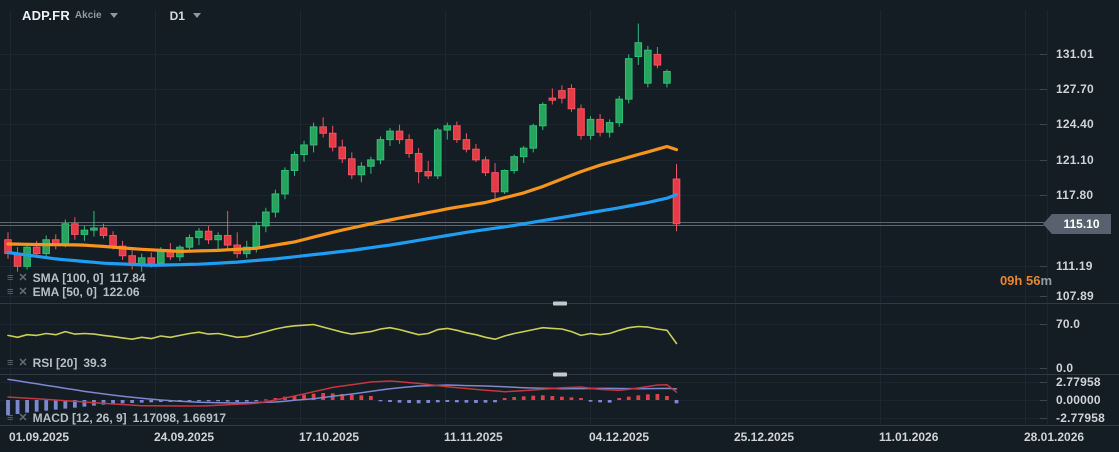  I want to click on price-axis-label: 117.80, so click(1075, 195).